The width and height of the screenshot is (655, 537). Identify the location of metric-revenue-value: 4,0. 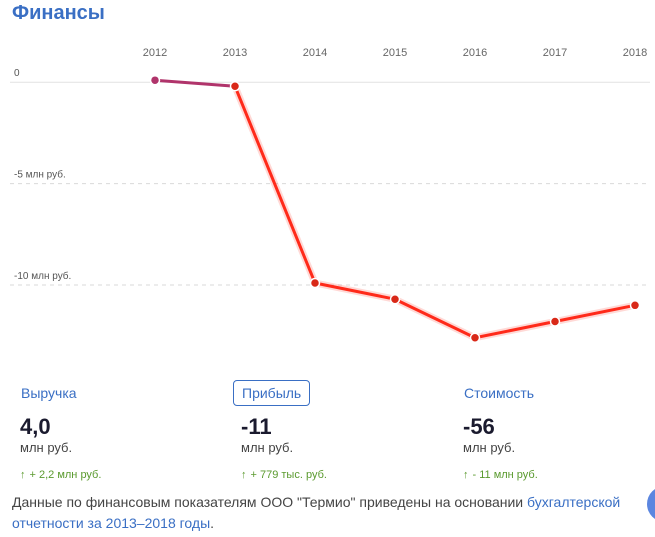
(35, 426).